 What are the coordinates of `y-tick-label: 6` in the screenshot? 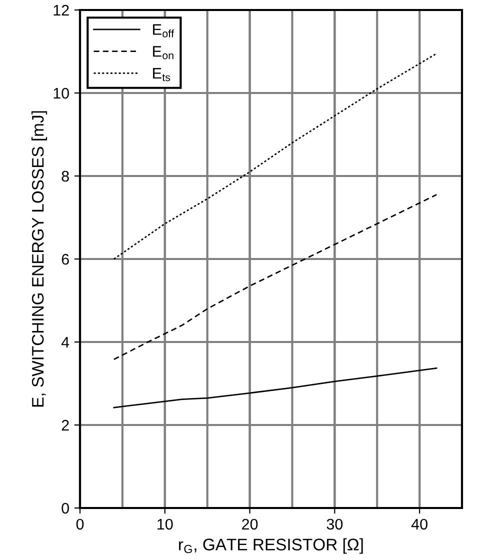 It's located at (65, 259).